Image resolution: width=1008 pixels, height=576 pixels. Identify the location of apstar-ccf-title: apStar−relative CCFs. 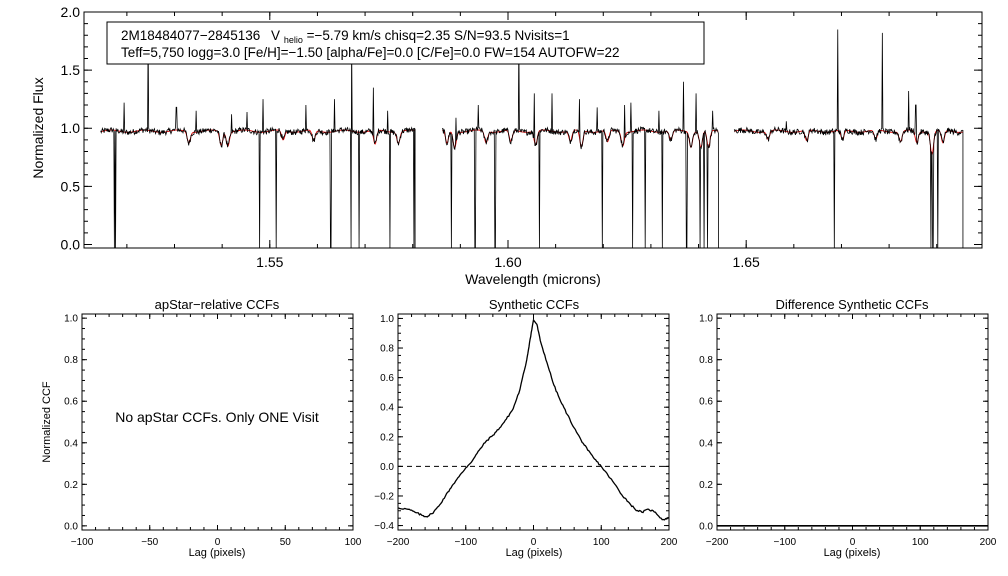
(217, 304).